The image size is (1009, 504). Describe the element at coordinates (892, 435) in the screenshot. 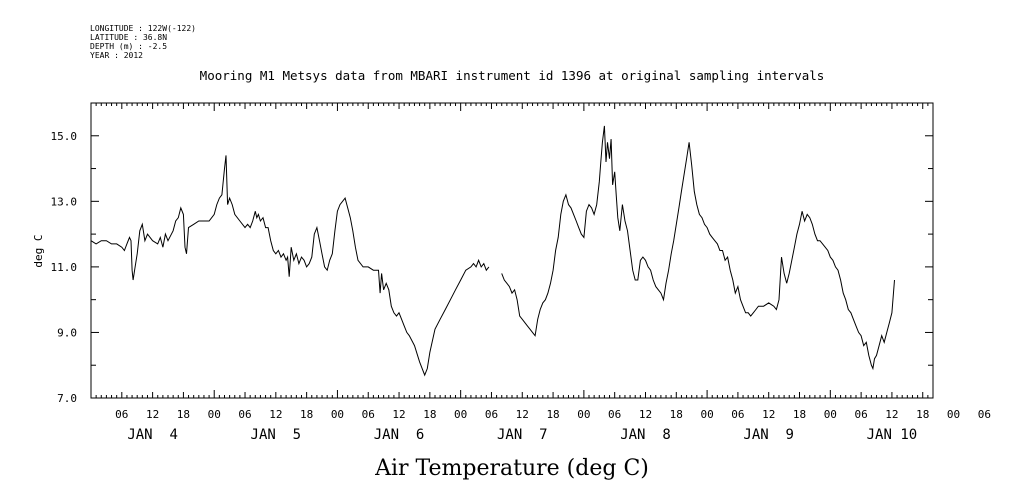

I see `x-day-label: JAN 10` at that location.